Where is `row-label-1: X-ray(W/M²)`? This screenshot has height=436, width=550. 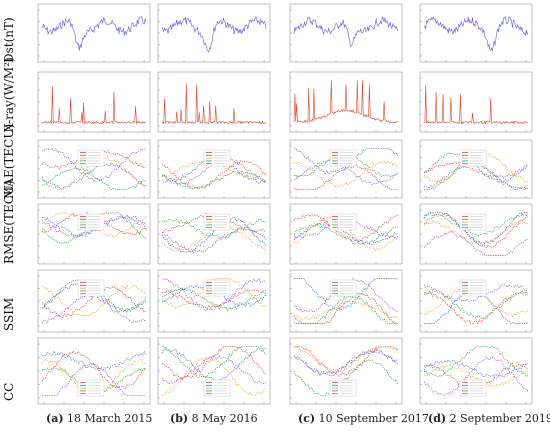 row-label-1: X-ray(W/M²) is located at coordinates (9, 94).